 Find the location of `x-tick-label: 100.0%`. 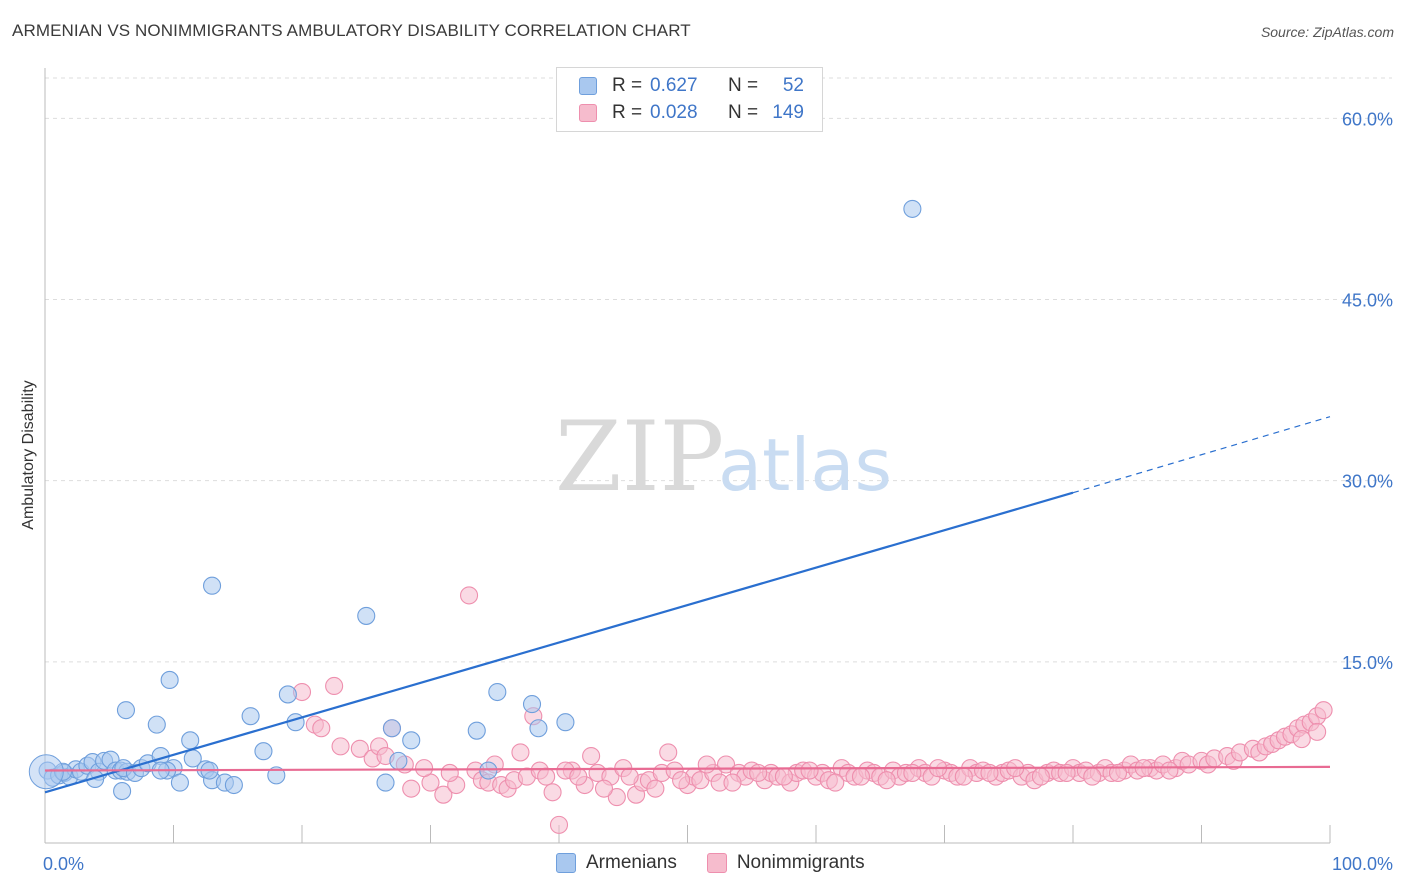

x-tick-label: 100.0% is located at coordinates (1362, 864).